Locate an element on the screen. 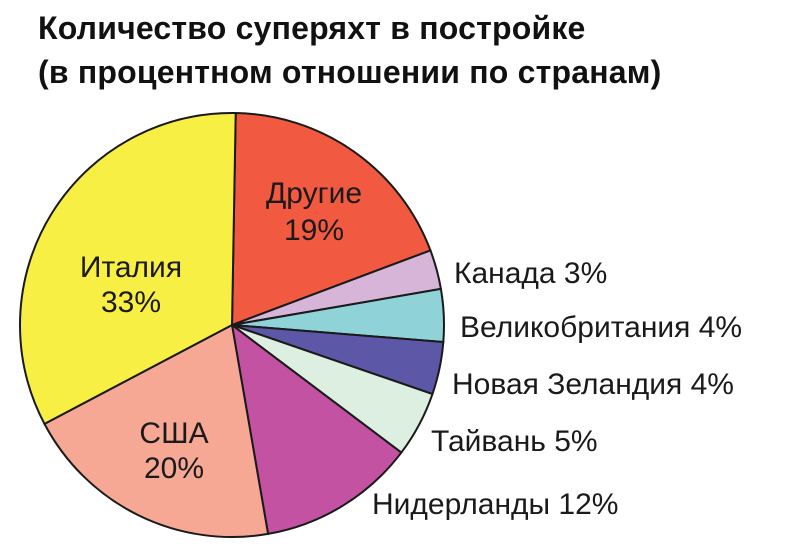 Image resolution: width=800 pixels, height=547 pixels. slice-value-label-7: 33% is located at coordinates (131, 302).